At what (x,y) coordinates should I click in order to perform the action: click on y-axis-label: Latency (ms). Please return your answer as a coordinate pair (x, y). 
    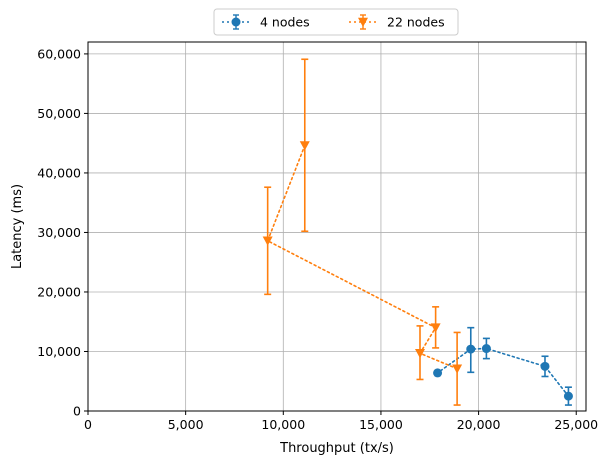
    Looking at the image, I should click on (17, 226).